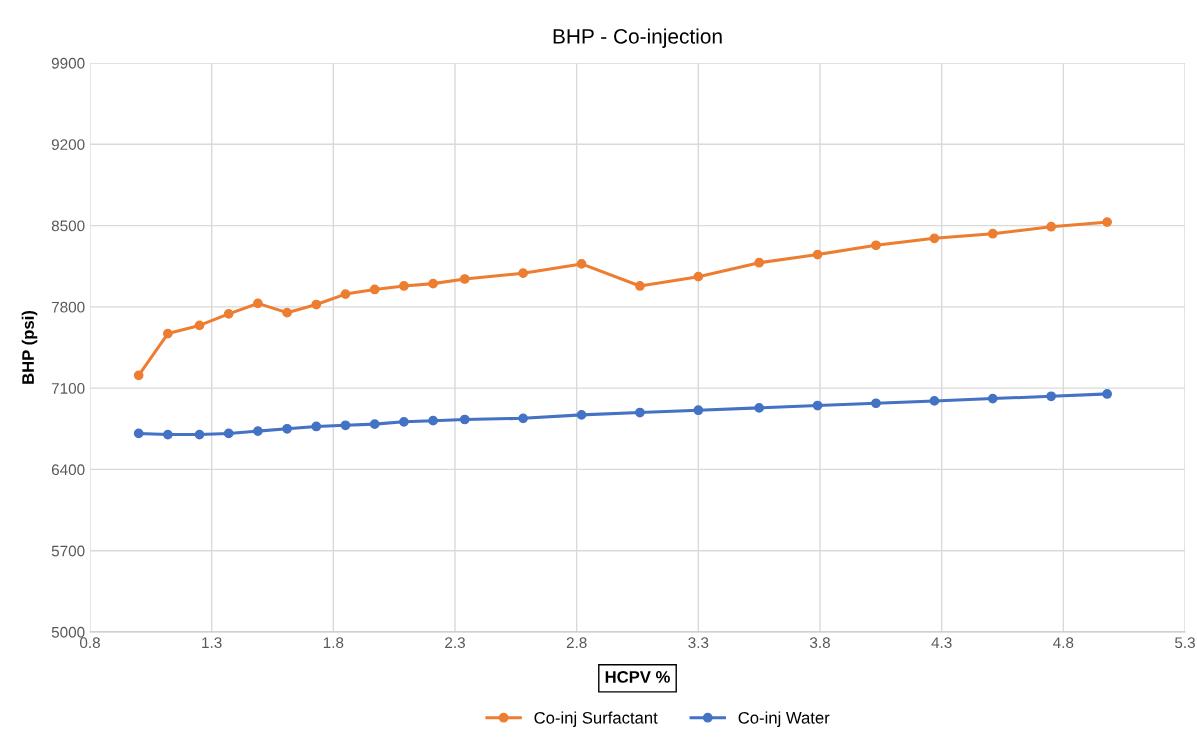 The image size is (1197, 742). Describe the element at coordinates (1063, 643) in the screenshot. I see `x-tick-label: 4.8` at that location.